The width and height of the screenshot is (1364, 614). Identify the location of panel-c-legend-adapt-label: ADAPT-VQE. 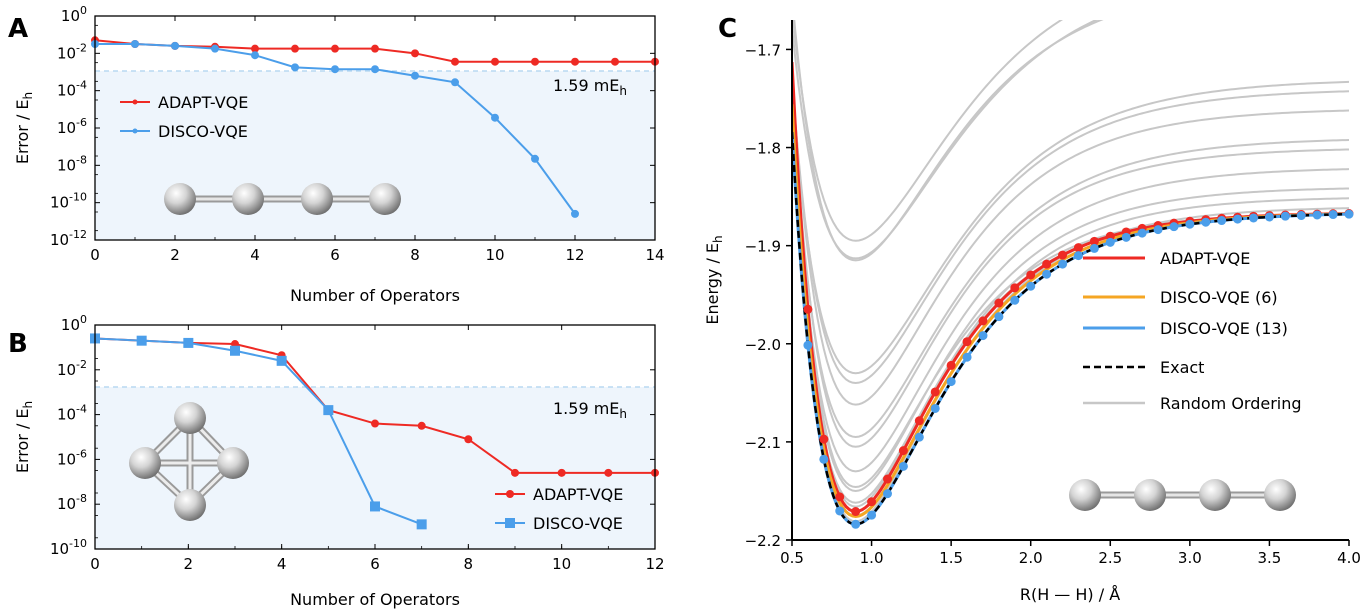
(1205, 258).